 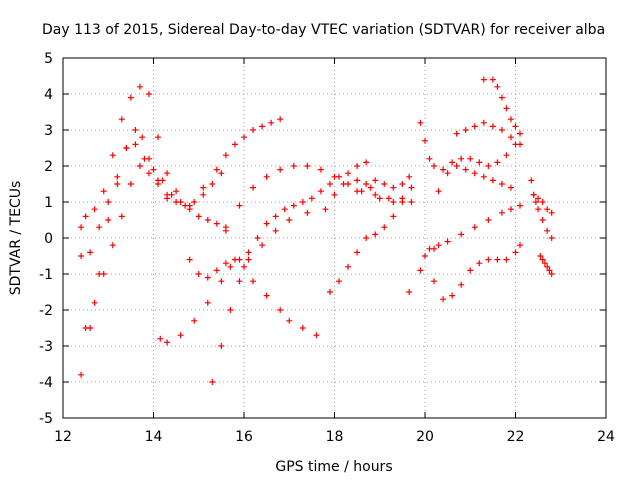 I want to click on y-tick-label: -4, so click(x=46, y=383).